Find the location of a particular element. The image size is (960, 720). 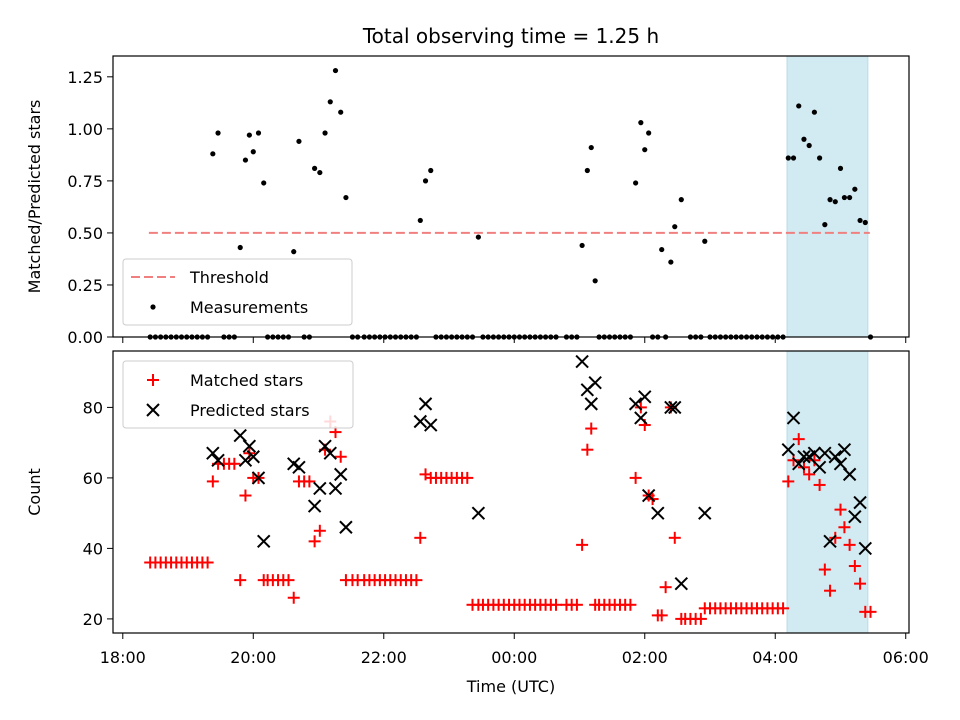

y-tick-label: 80 is located at coordinates (93, 407).